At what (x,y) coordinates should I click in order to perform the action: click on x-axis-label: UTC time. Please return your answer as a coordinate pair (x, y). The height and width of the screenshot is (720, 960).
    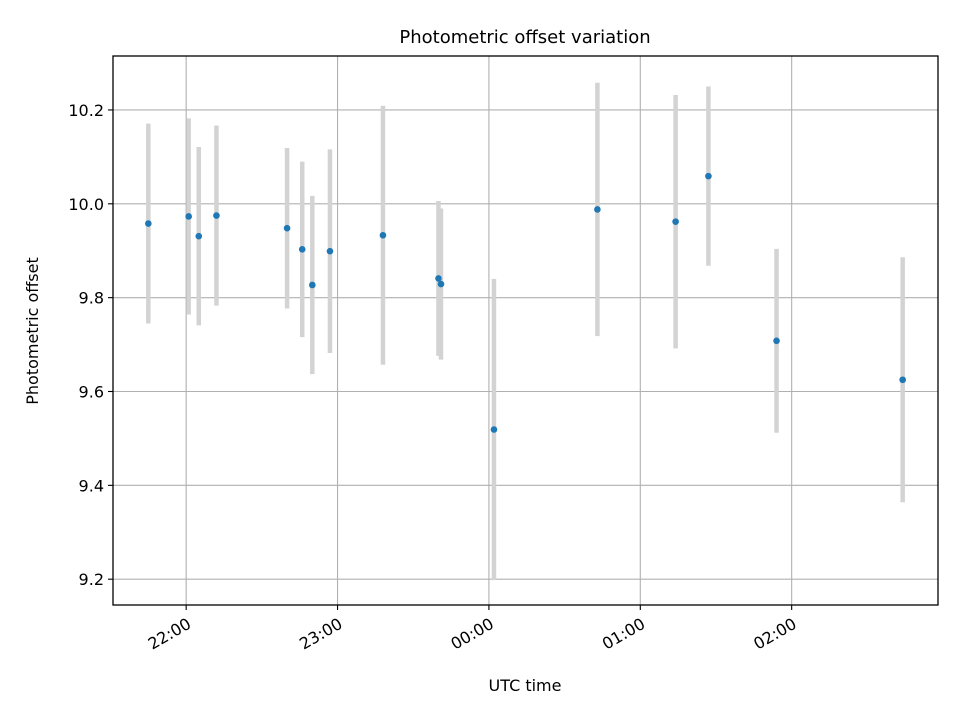
    Looking at the image, I should click on (525, 685).